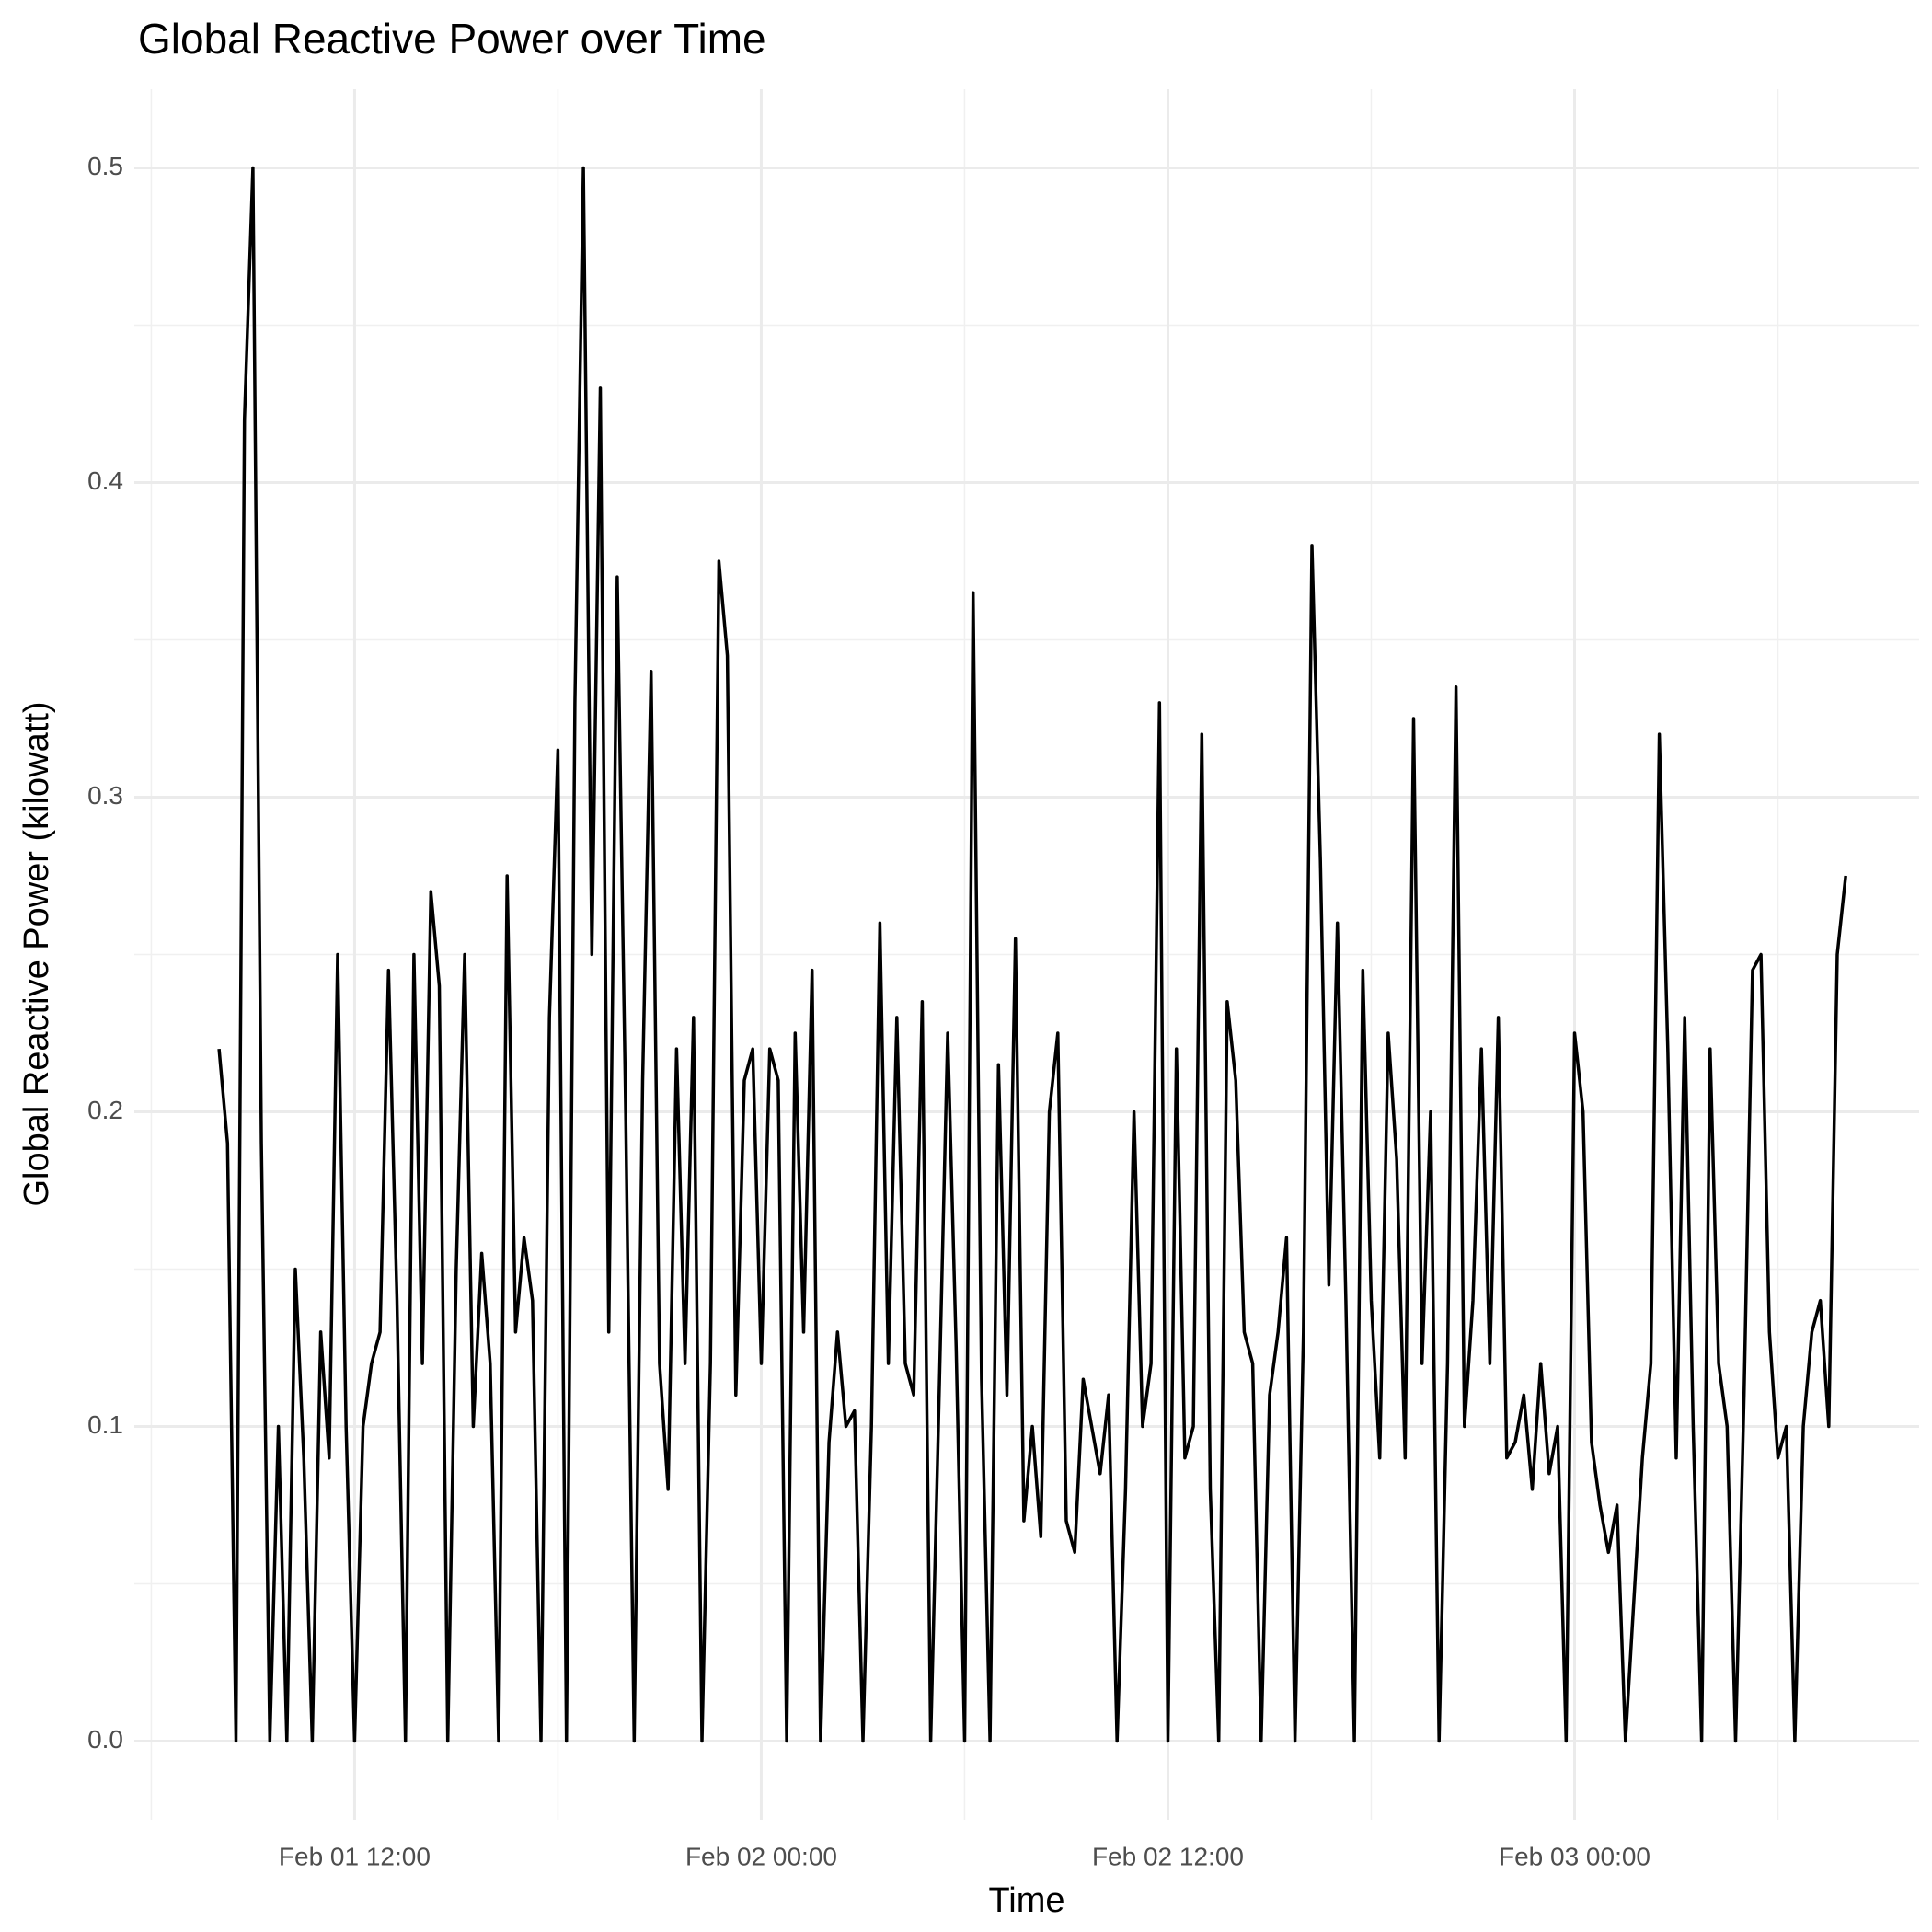 This screenshot has height=1932, width=1932. I want to click on x-tick-label: Feb 02 00:00, so click(761, 1856).